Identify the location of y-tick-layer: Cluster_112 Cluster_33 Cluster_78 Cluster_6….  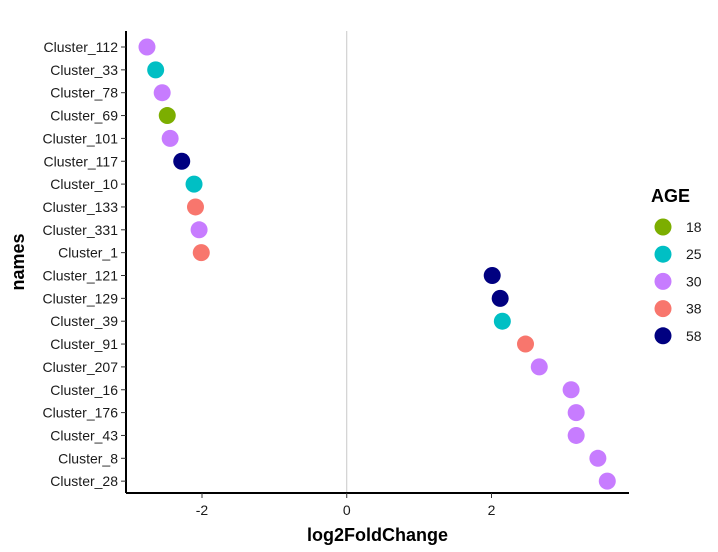
(84, 264).